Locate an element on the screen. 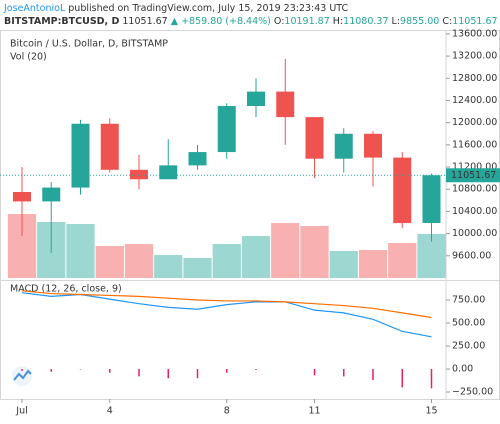 This screenshot has width=500, height=424. y-tick-label: 11200.00 is located at coordinates (474, 167).